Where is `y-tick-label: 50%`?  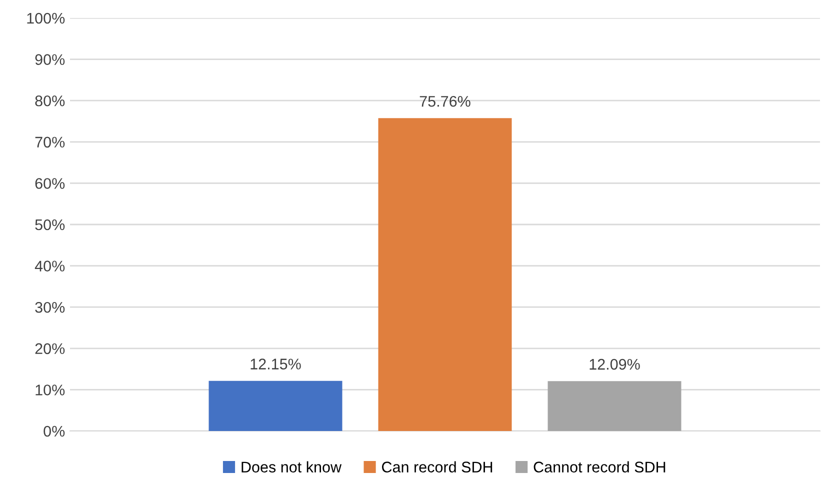 y-tick-label: 50% is located at coordinates (50, 224).